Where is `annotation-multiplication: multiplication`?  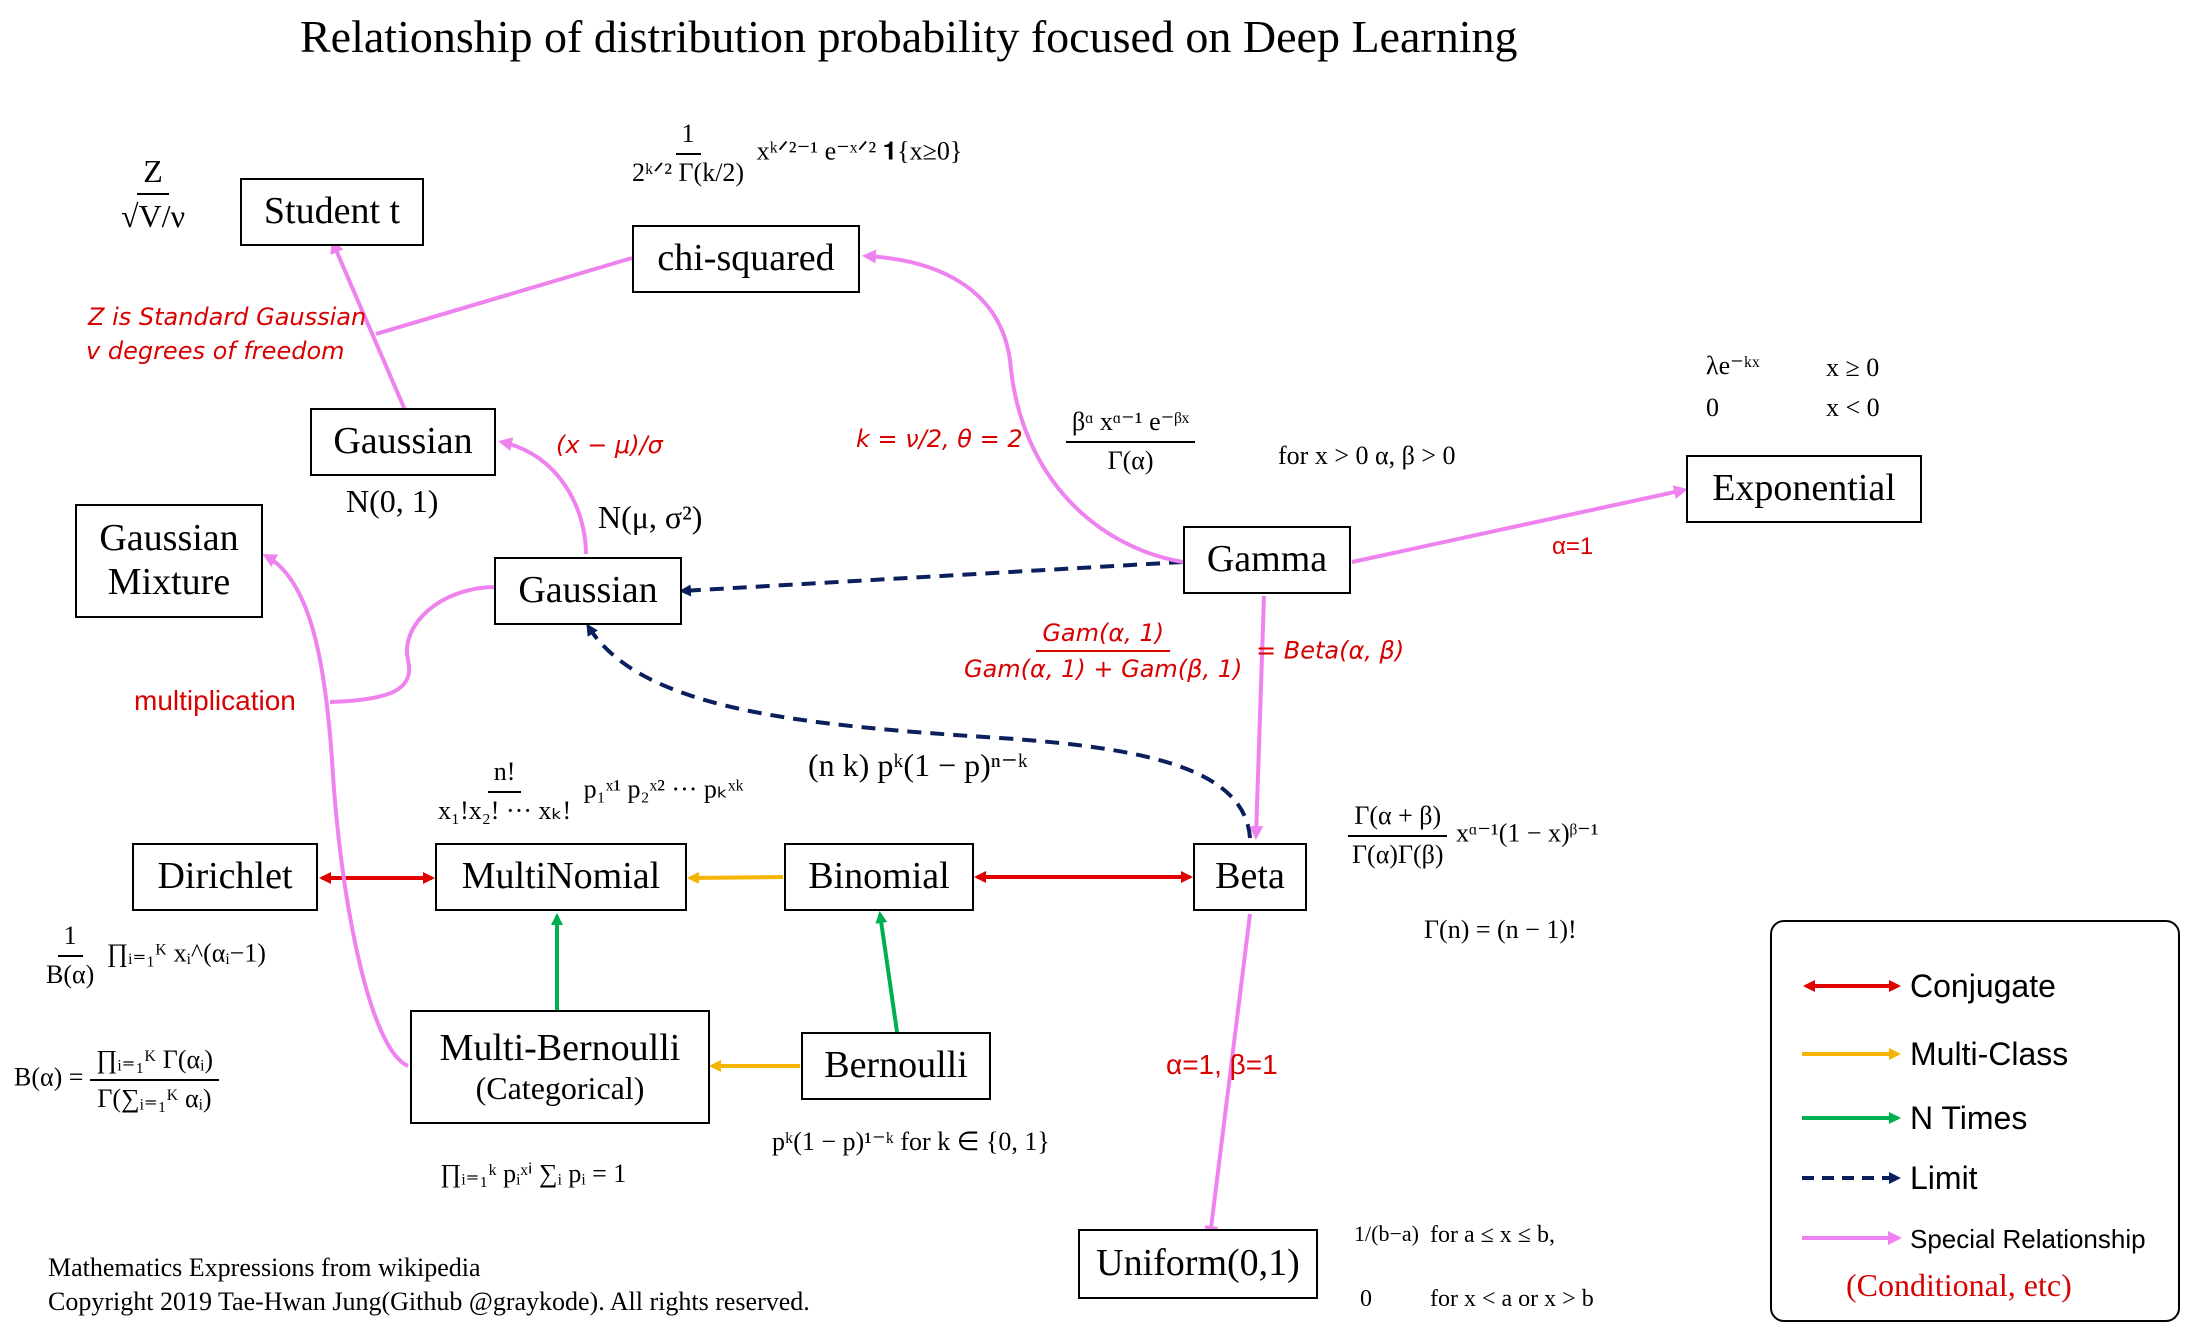 annotation-multiplication: multiplication is located at coordinates (215, 700).